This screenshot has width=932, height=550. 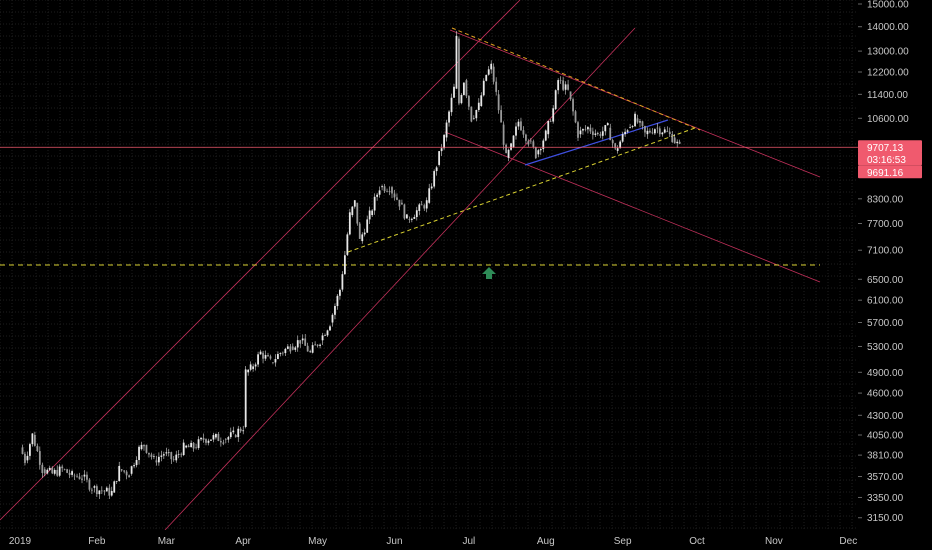 What do you see at coordinates (888, 5) in the screenshot?
I see `price-tick-label: 15000.00` at bounding box center [888, 5].